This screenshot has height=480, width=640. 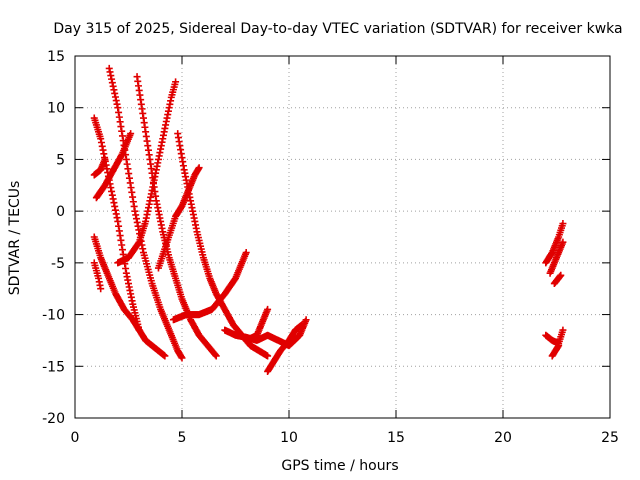 What do you see at coordinates (182, 438) in the screenshot?
I see `x-tick-label: 5` at bounding box center [182, 438].